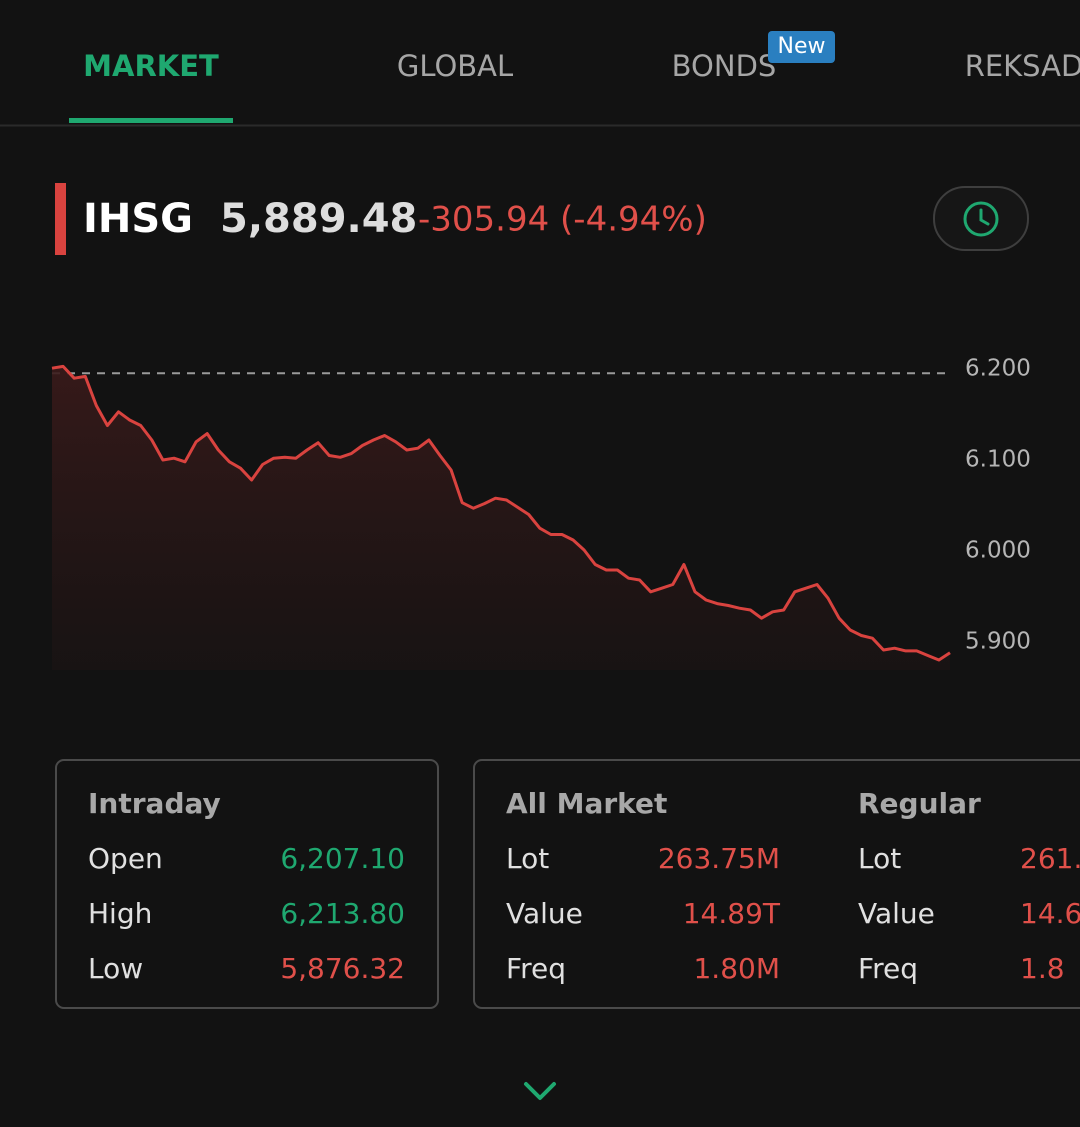 This screenshot has width=1080, height=1127. Describe the element at coordinates (318, 219) in the screenshot. I see `index-value: 5,889.48` at that location.